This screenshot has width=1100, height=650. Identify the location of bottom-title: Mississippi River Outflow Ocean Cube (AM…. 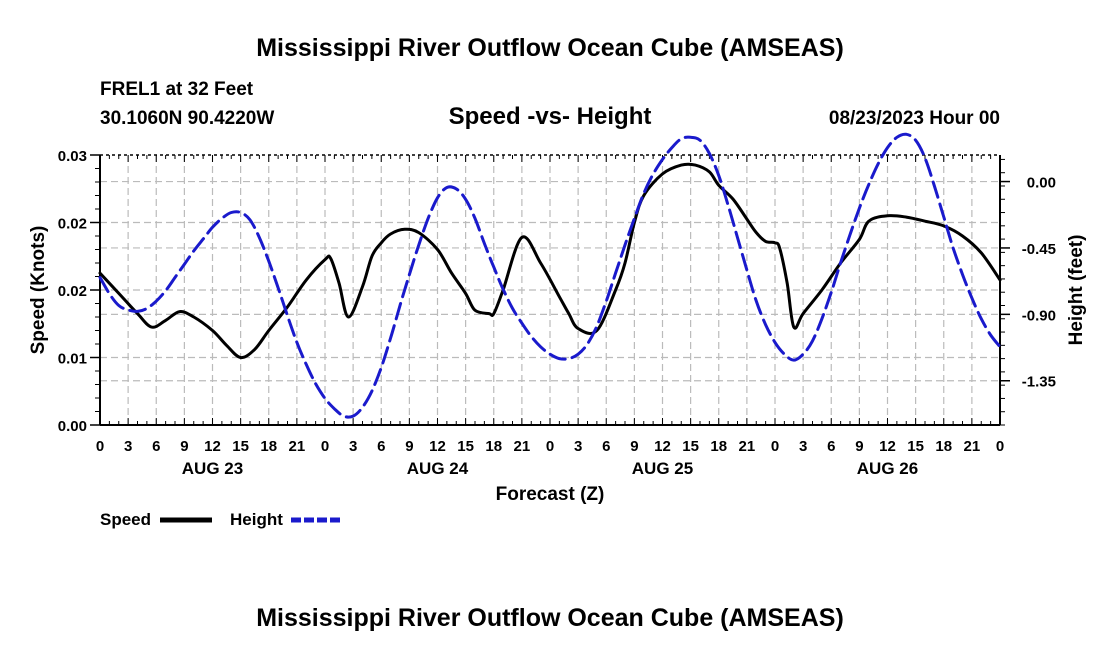
(550, 618).